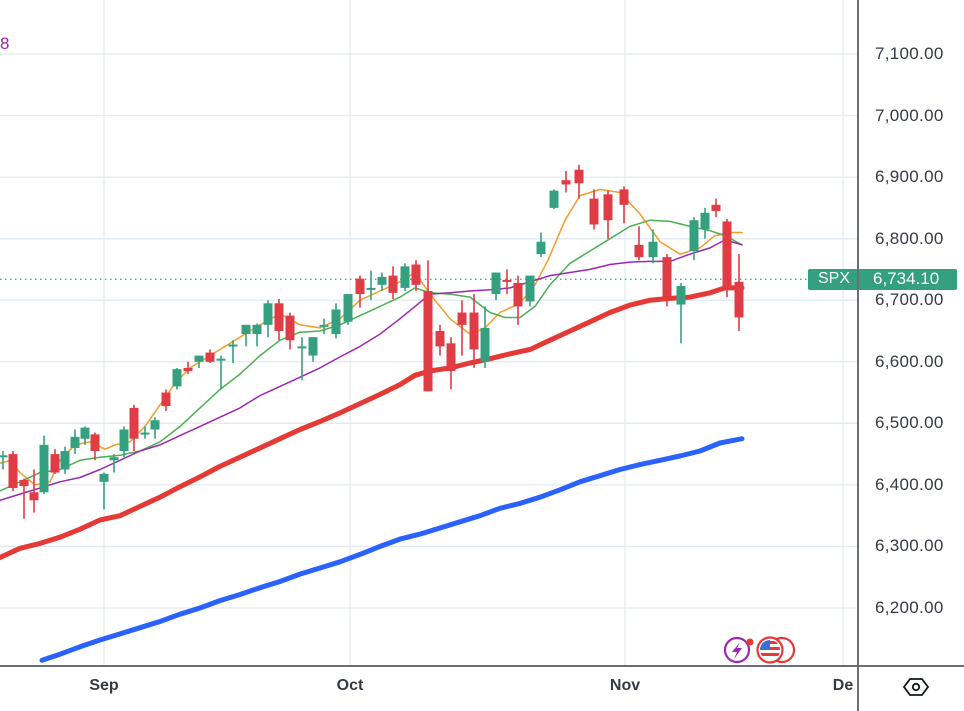  Describe the element at coordinates (909, 300) in the screenshot. I see `price-tick-label: 6,700.00` at that location.